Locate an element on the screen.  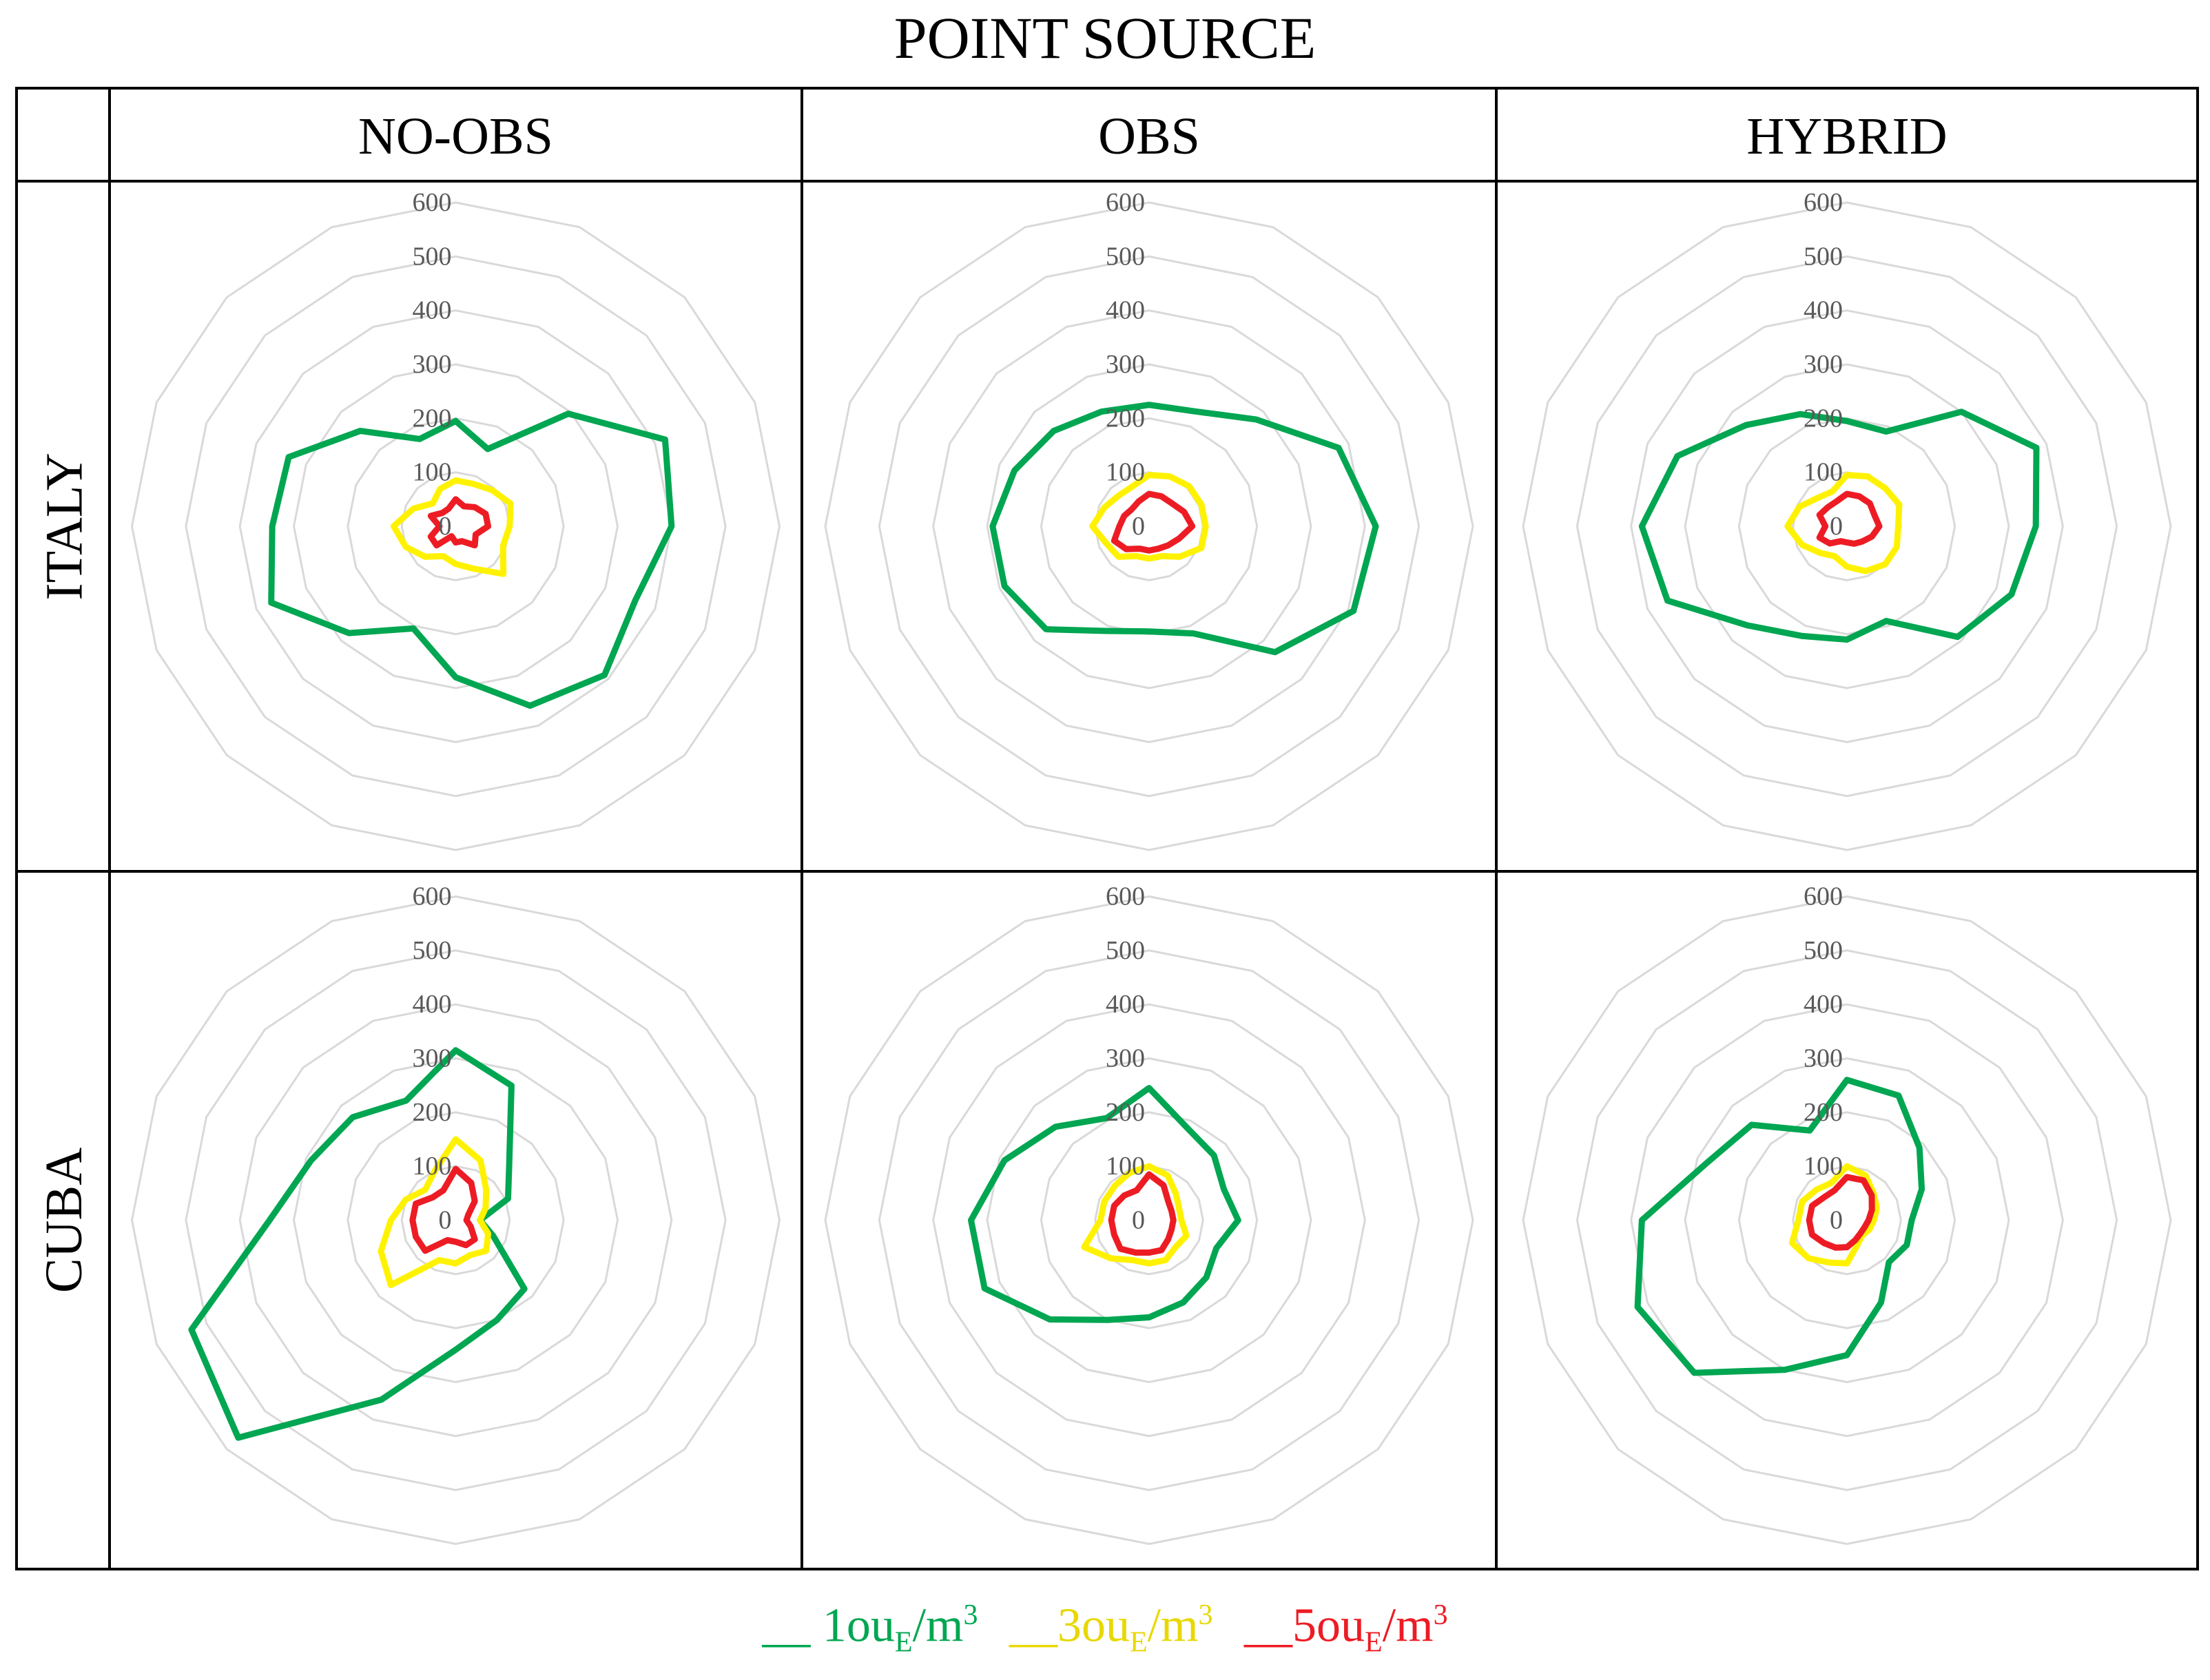
legend-sub-3ou: E is located at coordinates (1138, 1642).